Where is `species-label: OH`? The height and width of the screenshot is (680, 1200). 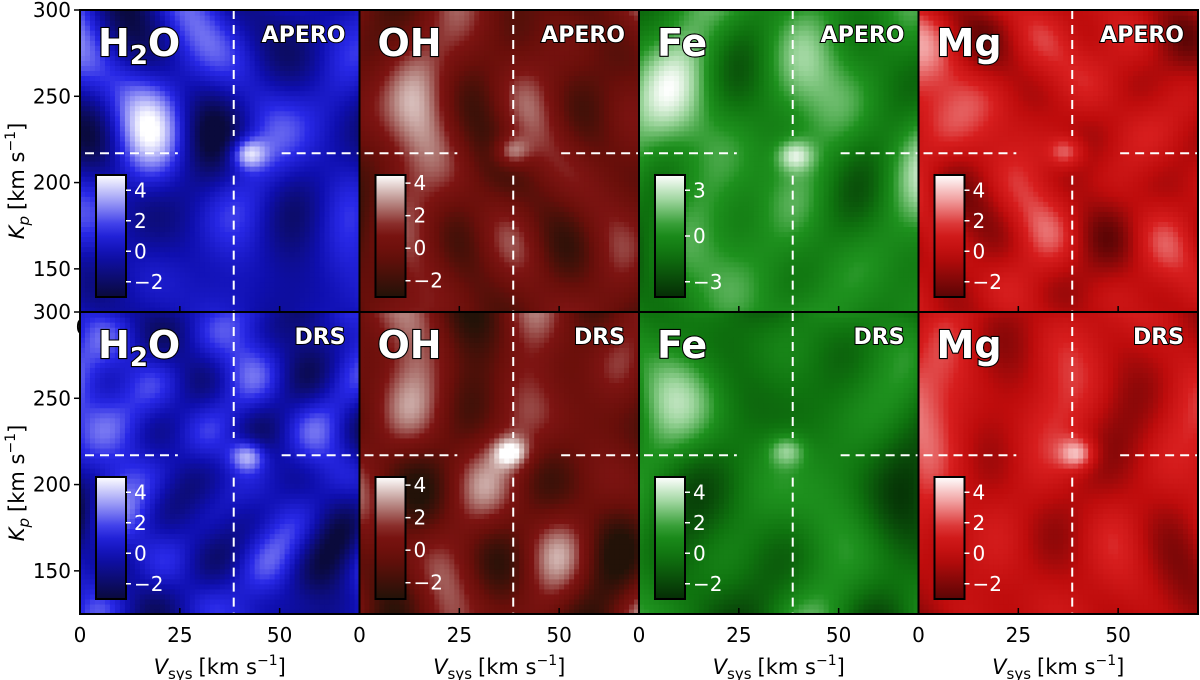
species-label: OH is located at coordinates (410, 345).